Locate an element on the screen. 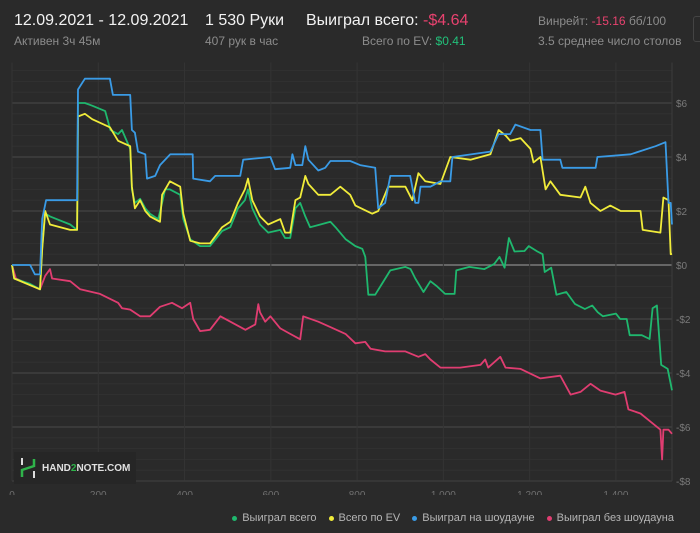 The image size is (700, 533). y-tick-label: -$8 is located at coordinates (683, 482).